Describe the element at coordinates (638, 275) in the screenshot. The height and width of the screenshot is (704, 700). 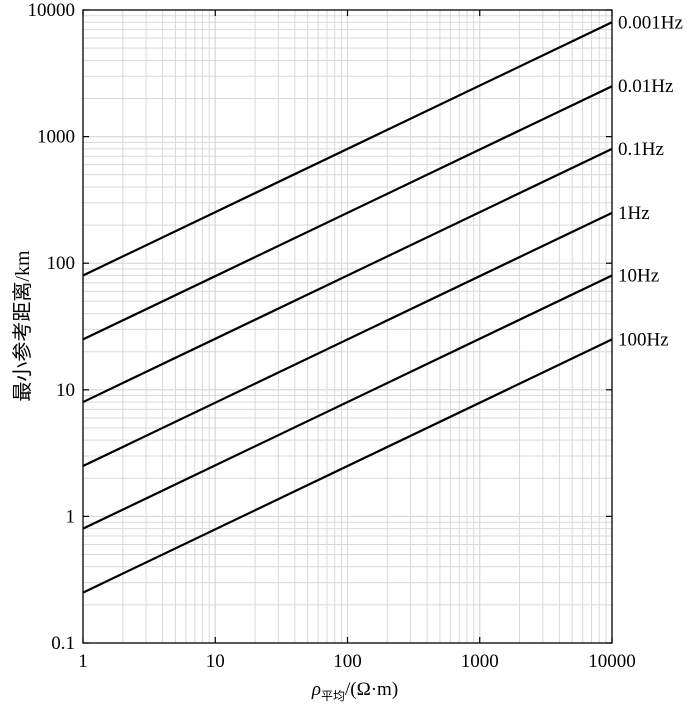
I see `series-label: 10Hz` at that location.